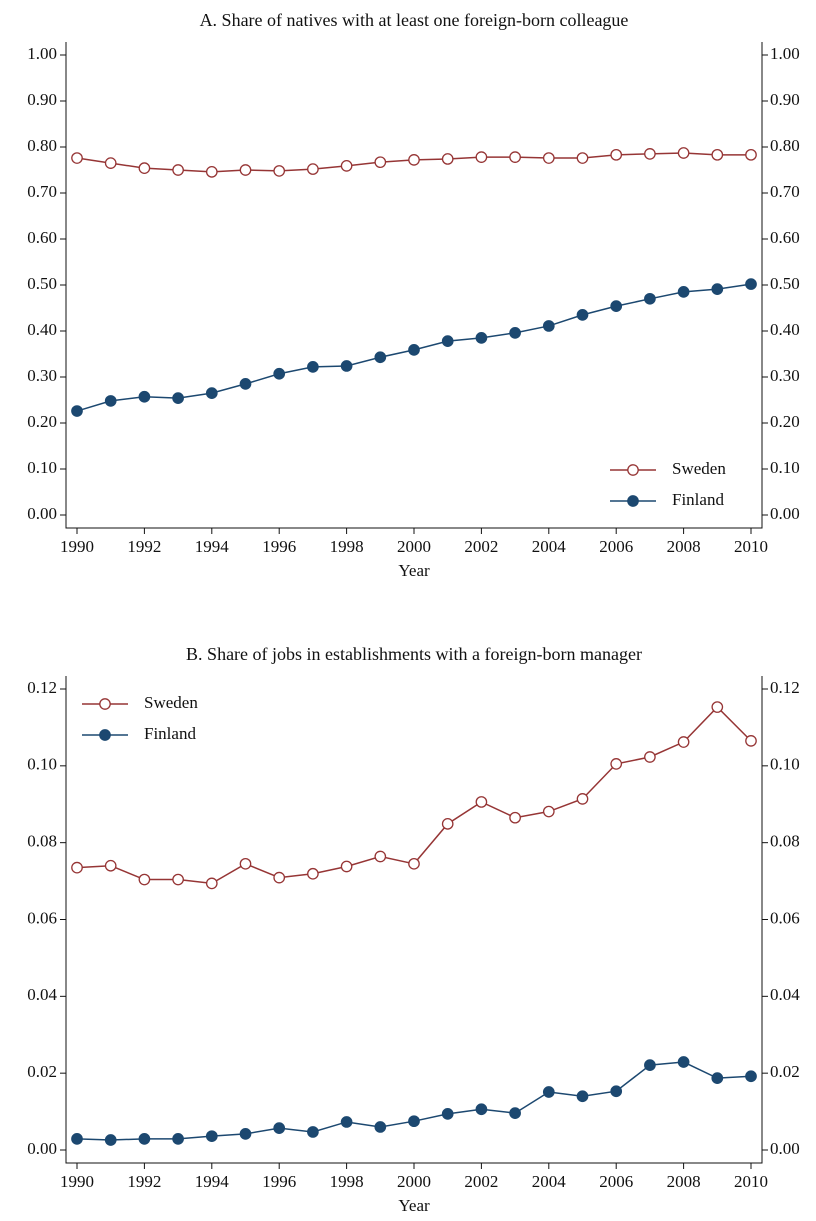  What do you see at coordinates (42, 513) in the screenshot?
I see `y-tick-label: 0.00` at bounding box center [42, 513].